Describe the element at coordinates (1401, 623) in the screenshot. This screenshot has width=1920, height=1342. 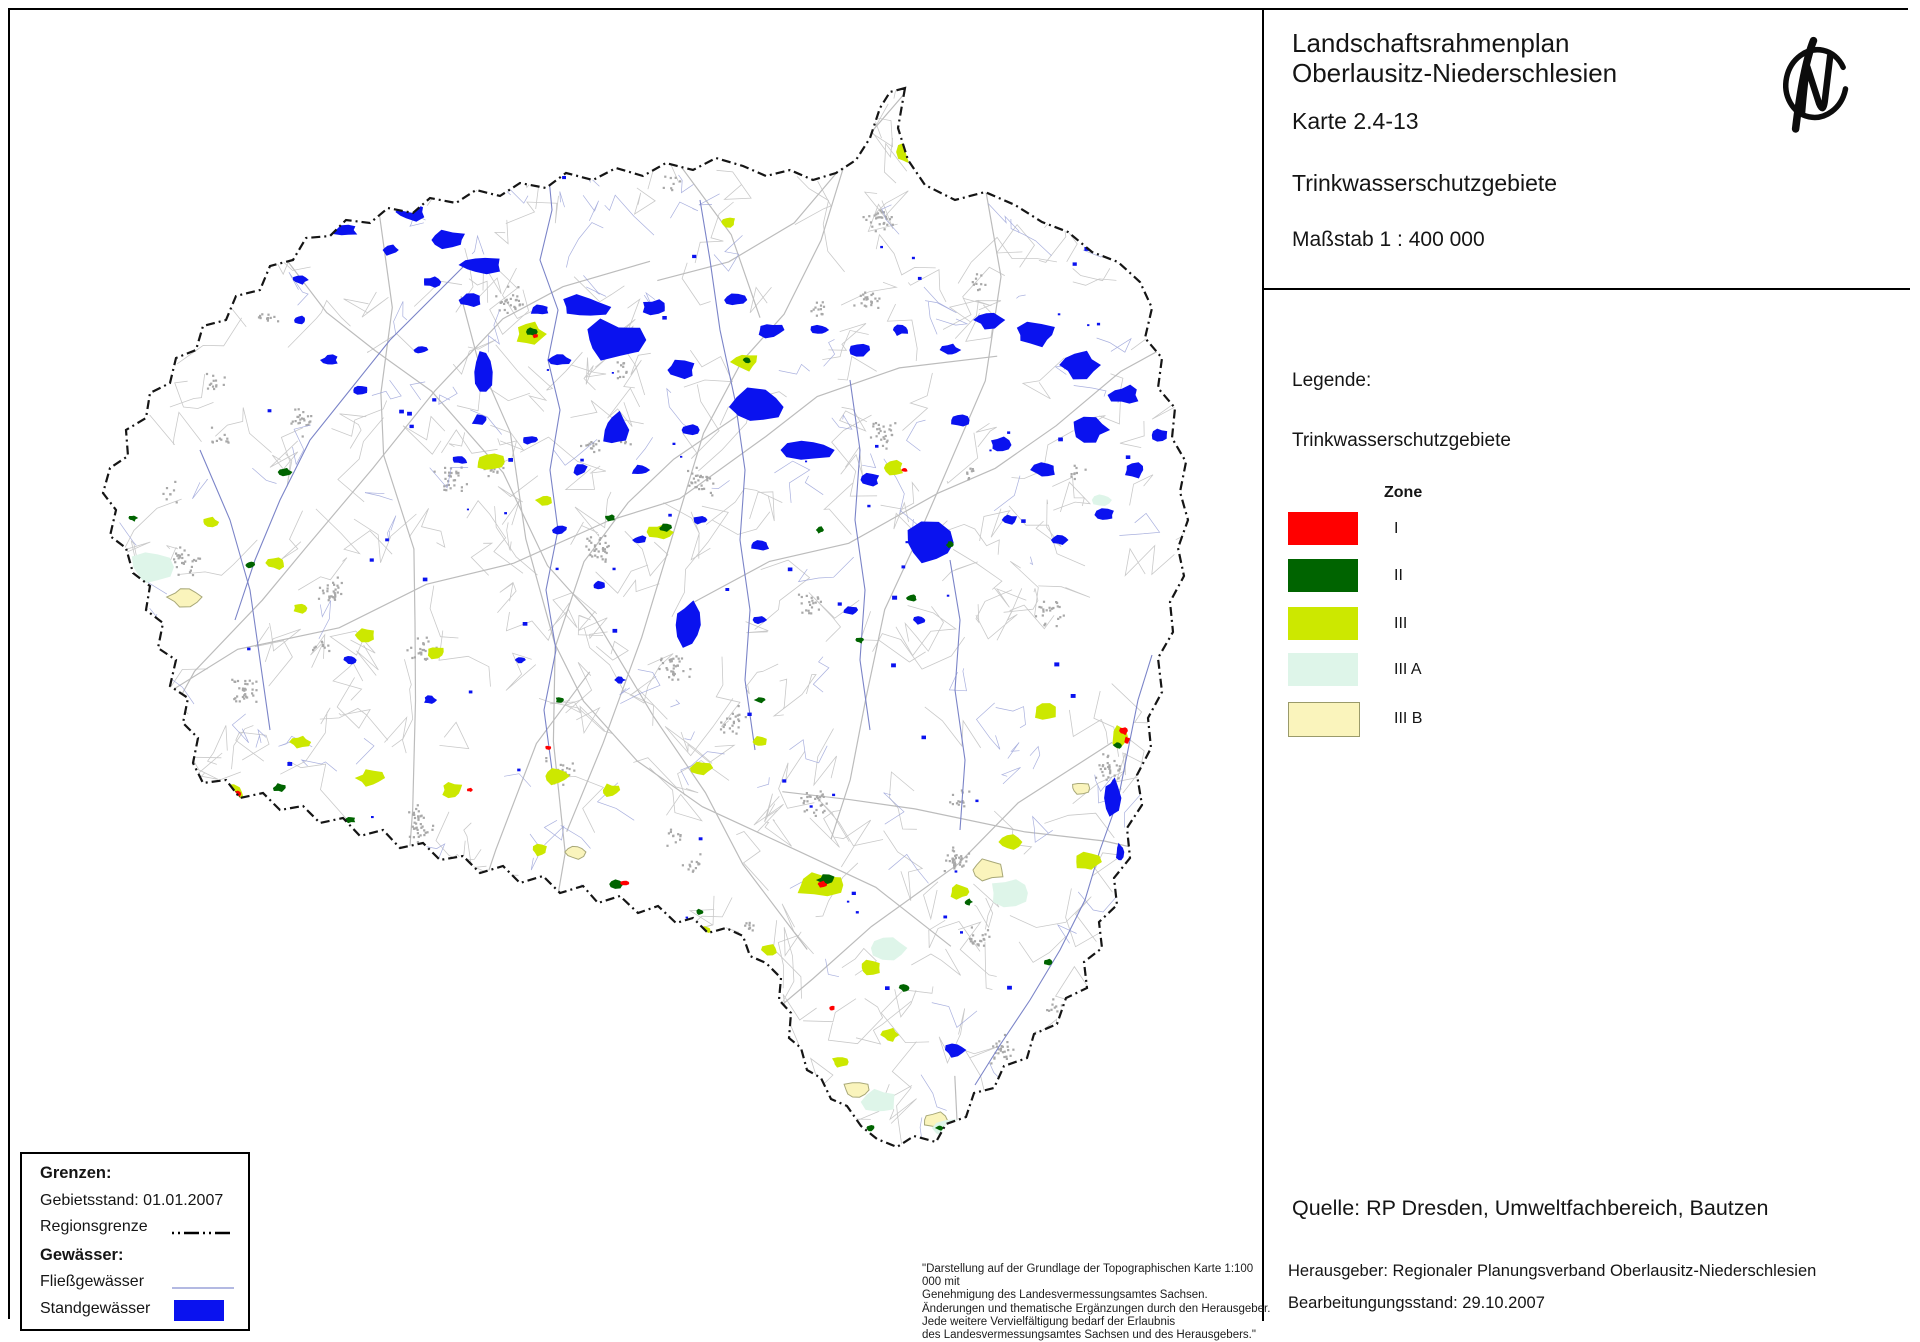
I see `zone-label: III` at that location.